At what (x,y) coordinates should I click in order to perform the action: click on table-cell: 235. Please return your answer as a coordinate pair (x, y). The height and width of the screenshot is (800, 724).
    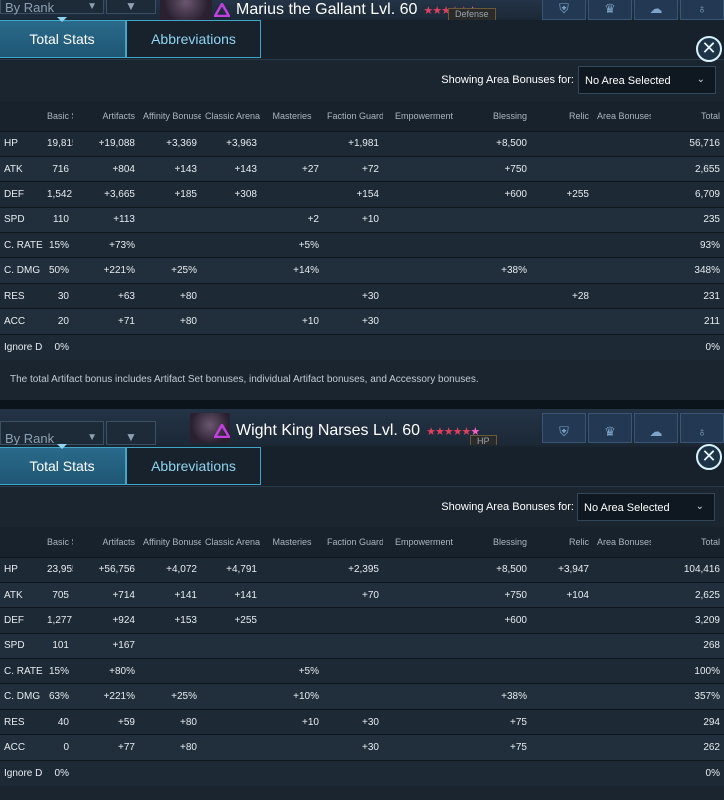
    Looking at the image, I should click on (687, 219).